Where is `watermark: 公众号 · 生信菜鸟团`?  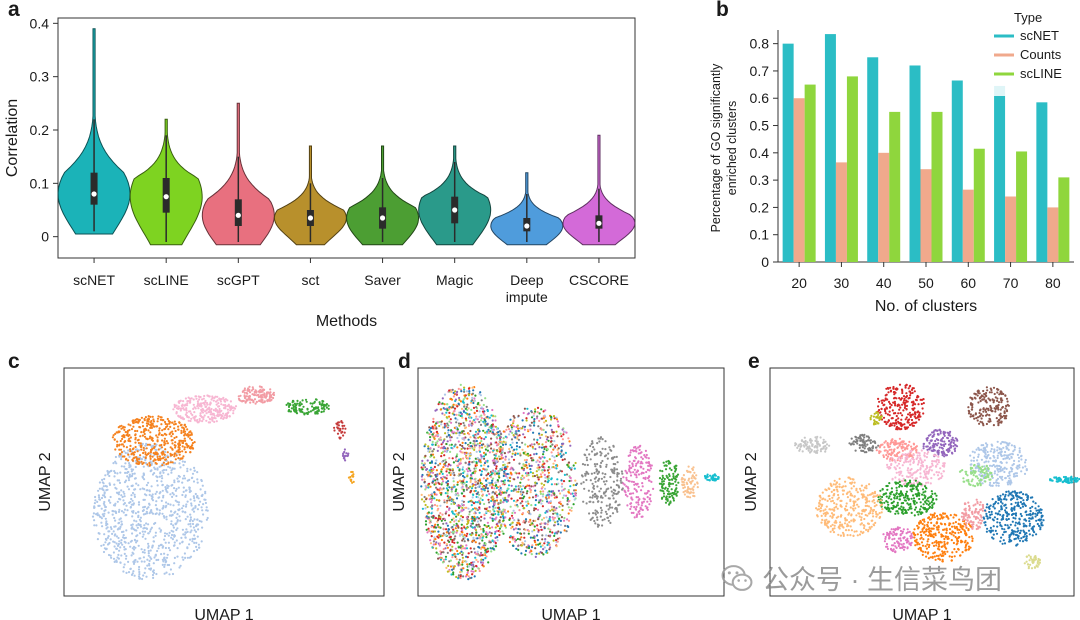
watermark: 公众号 · 生信菜鸟团 is located at coordinates (861, 577).